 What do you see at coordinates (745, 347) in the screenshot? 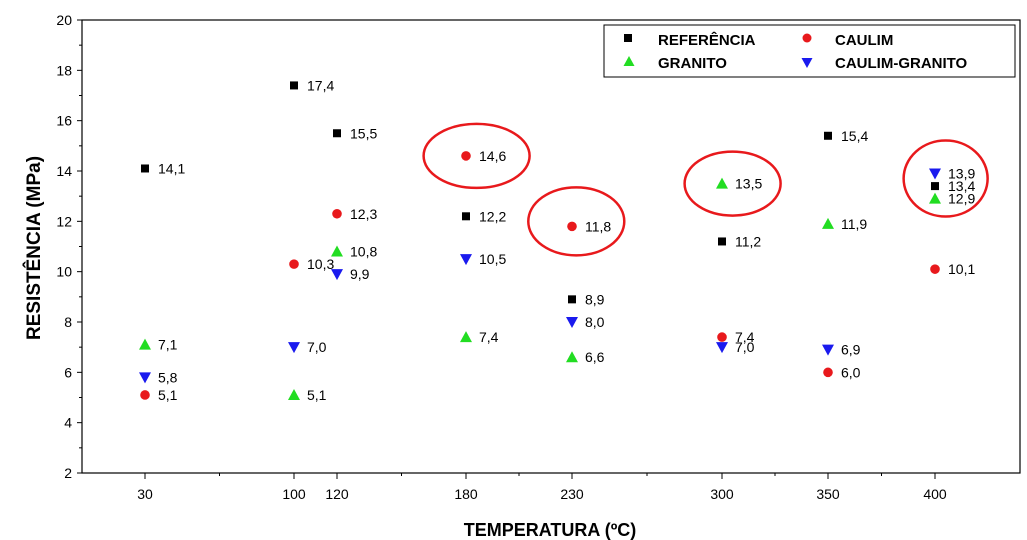
I see `data-label-caulim-granito-300: 7,0` at bounding box center [745, 347].